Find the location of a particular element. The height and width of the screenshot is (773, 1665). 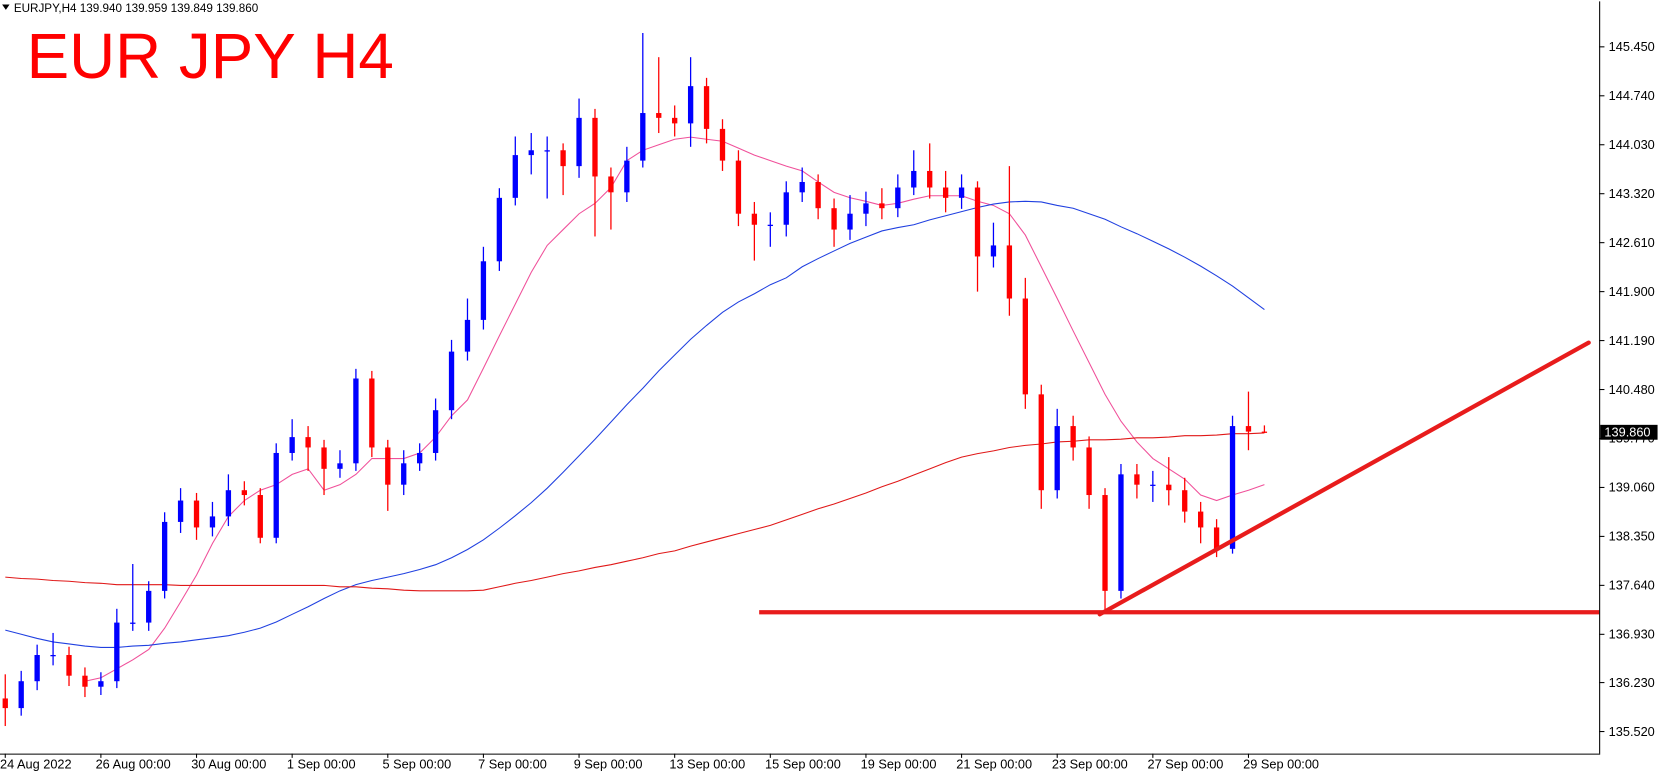

header-arrow is located at coordinates (6, 7).